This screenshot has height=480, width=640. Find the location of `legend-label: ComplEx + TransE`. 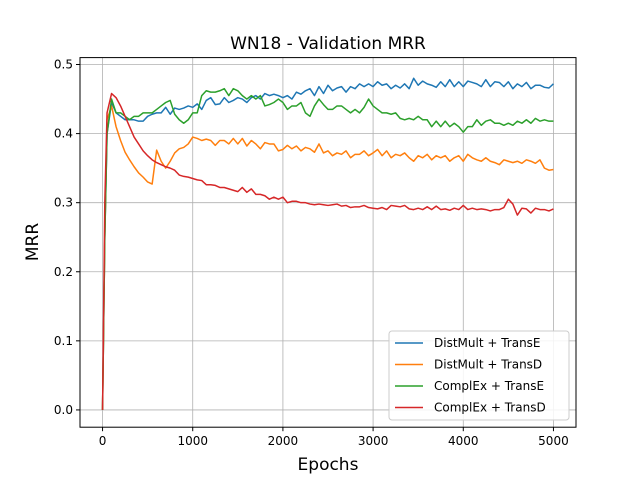

legend-label: ComplEx + TransE is located at coordinates (489, 386).